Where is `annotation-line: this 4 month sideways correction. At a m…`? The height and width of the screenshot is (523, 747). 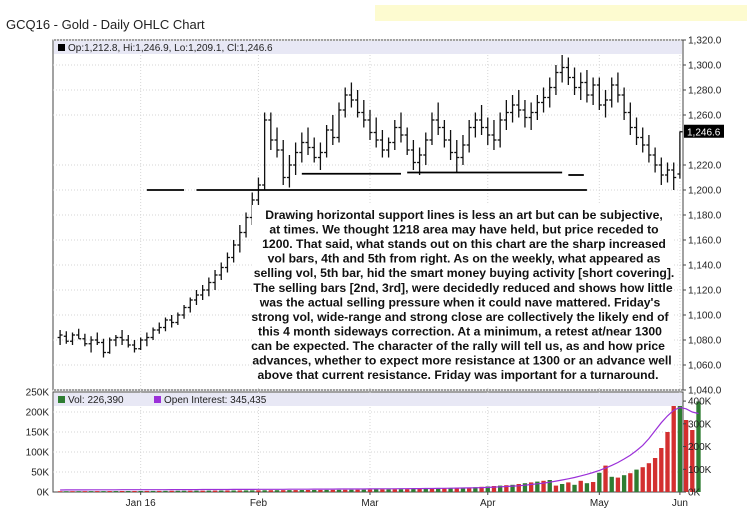 annotation-line: this 4 month sideways correction. At a m… is located at coordinates (460, 331).